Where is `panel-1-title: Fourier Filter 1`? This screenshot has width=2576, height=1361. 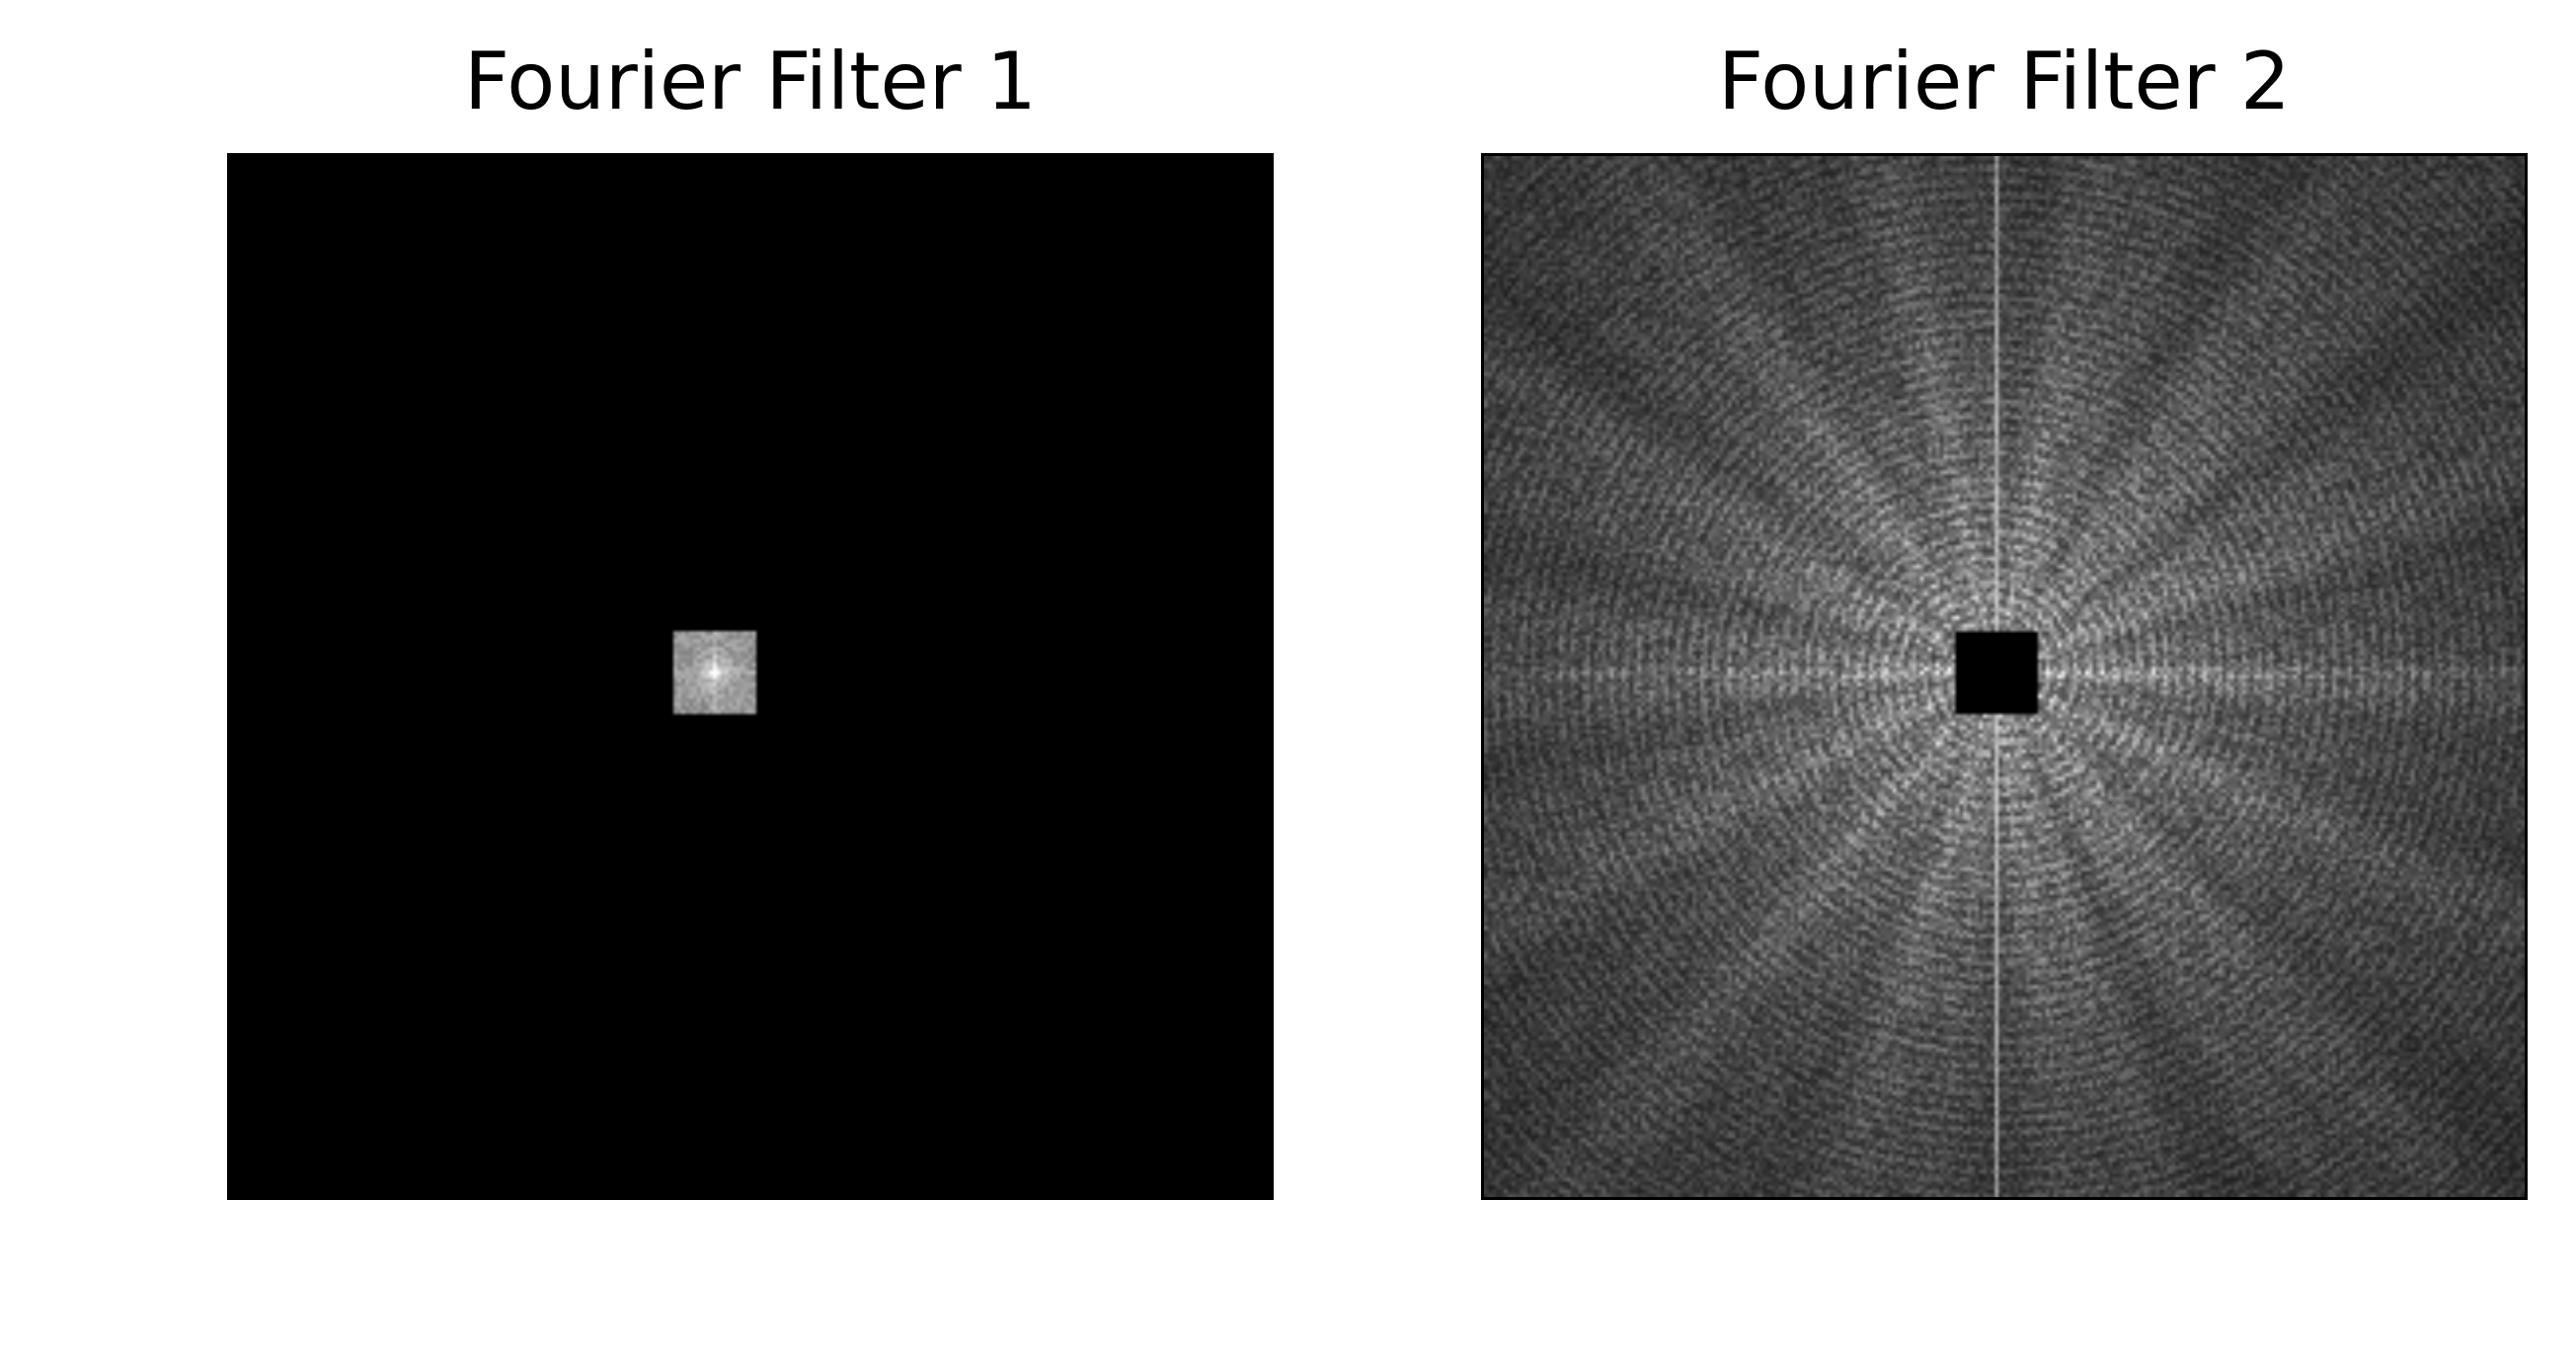
panel-1-title: Fourier Filter 1 is located at coordinates (750, 81).